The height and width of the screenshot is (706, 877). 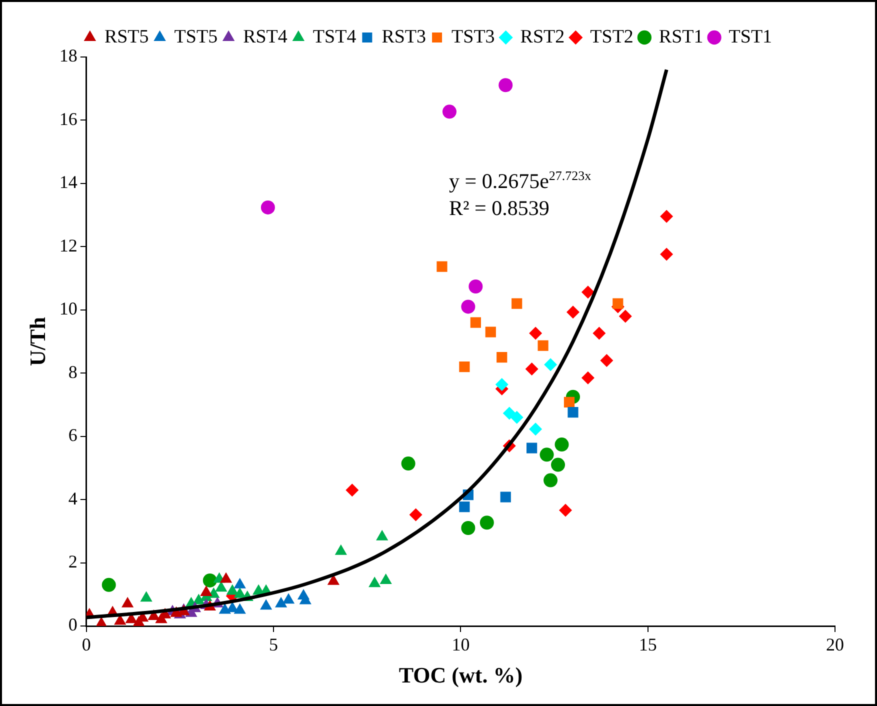 I want to click on legend-label: TST2, so click(x=612, y=37).